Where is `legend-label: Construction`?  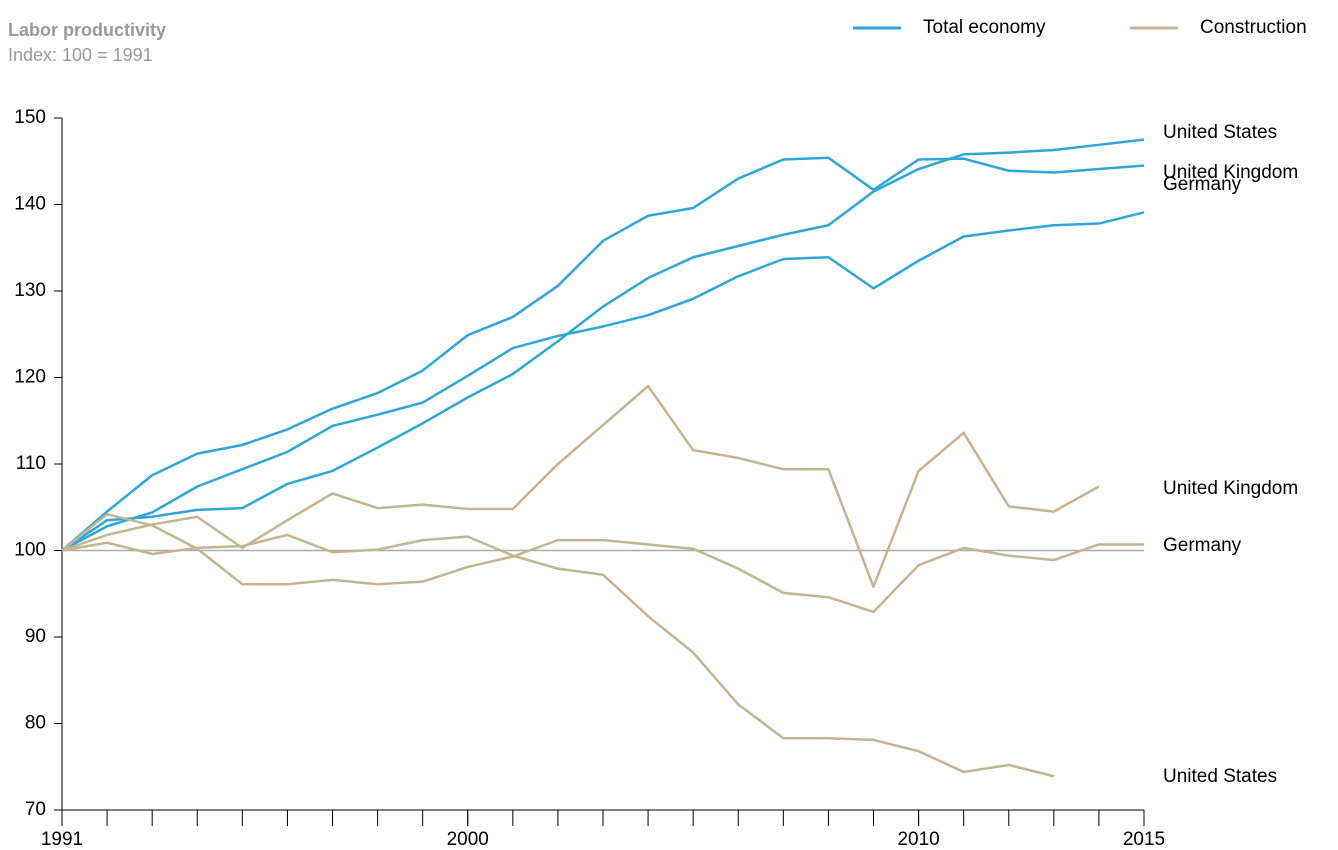
legend-label: Construction is located at coordinates (1253, 27).